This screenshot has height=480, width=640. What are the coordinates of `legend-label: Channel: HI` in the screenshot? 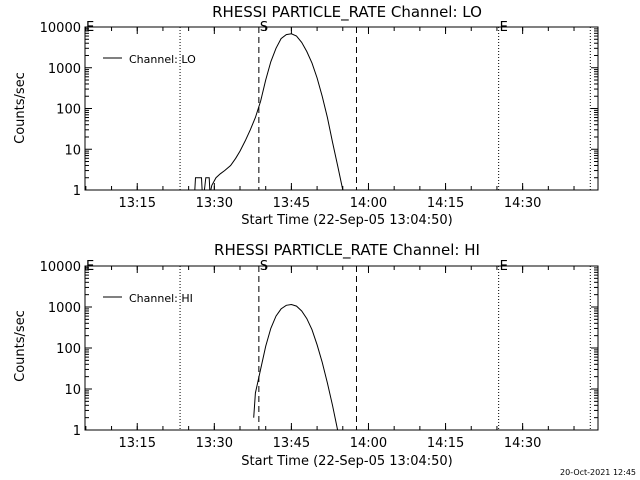 It's located at (161, 298).